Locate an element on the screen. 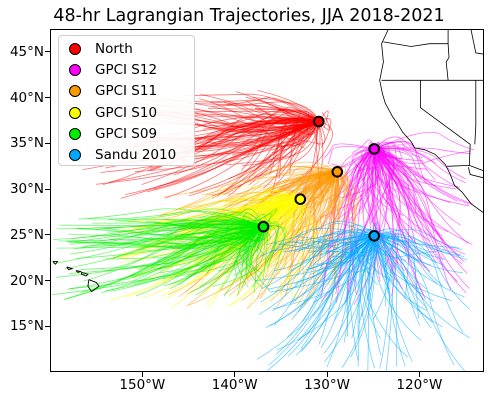 This screenshot has width=498, height=400. endpoint-marker-gpci-s09 is located at coordinates (263, 226).